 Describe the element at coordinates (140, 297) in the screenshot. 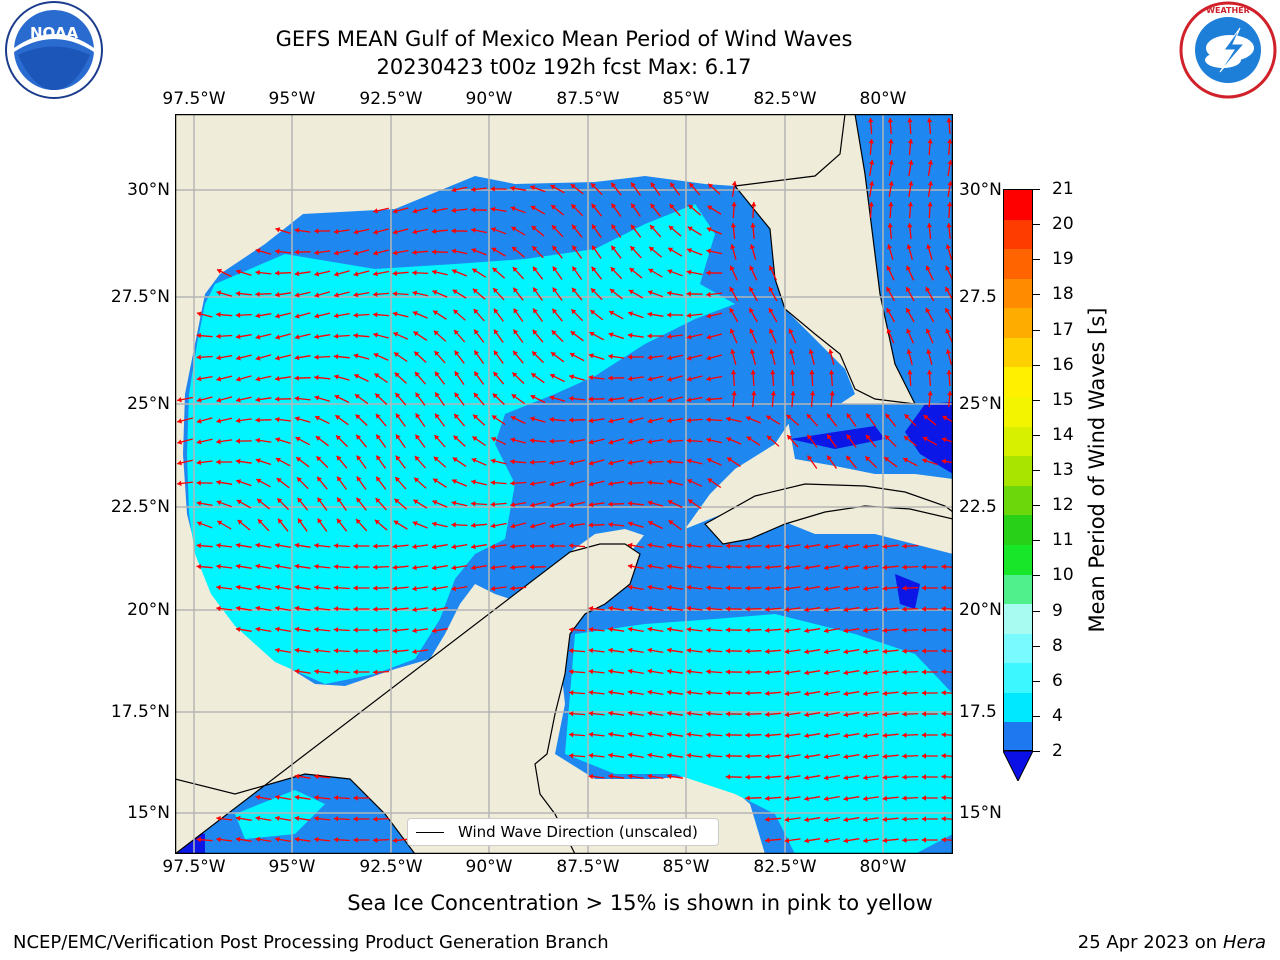

I see `lat-tick-label: 27.5°N` at that location.